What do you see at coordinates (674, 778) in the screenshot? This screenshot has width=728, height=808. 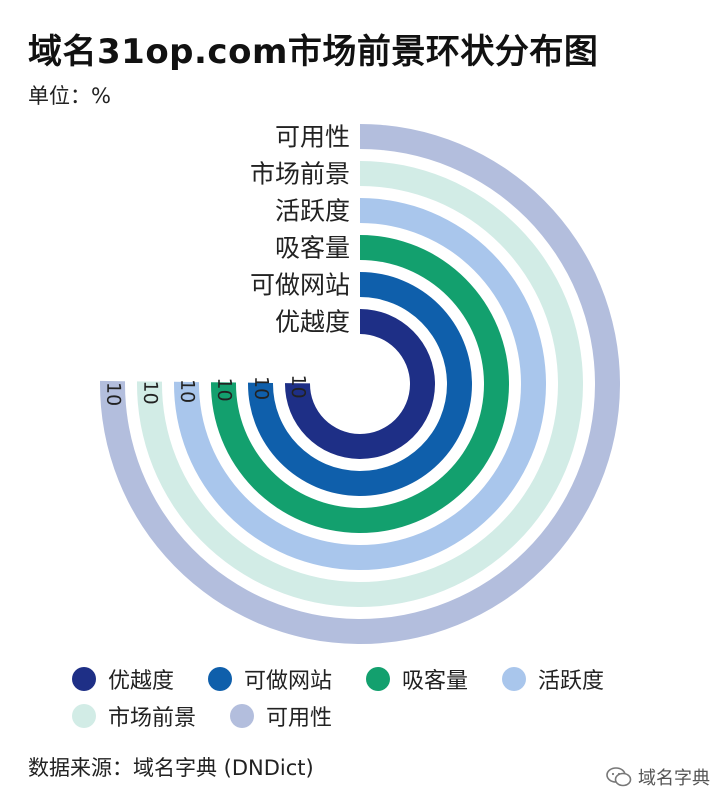 I see `watermark-text: 域名字典` at bounding box center [674, 778].